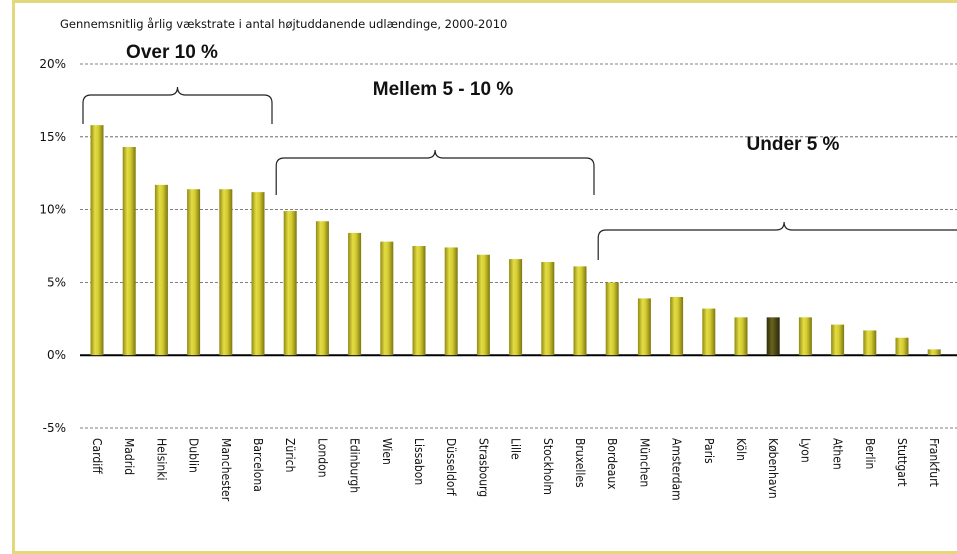 This screenshot has width=957, height=554. Describe the element at coordinates (677, 326) in the screenshot. I see `bar-amsterdam` at that location.